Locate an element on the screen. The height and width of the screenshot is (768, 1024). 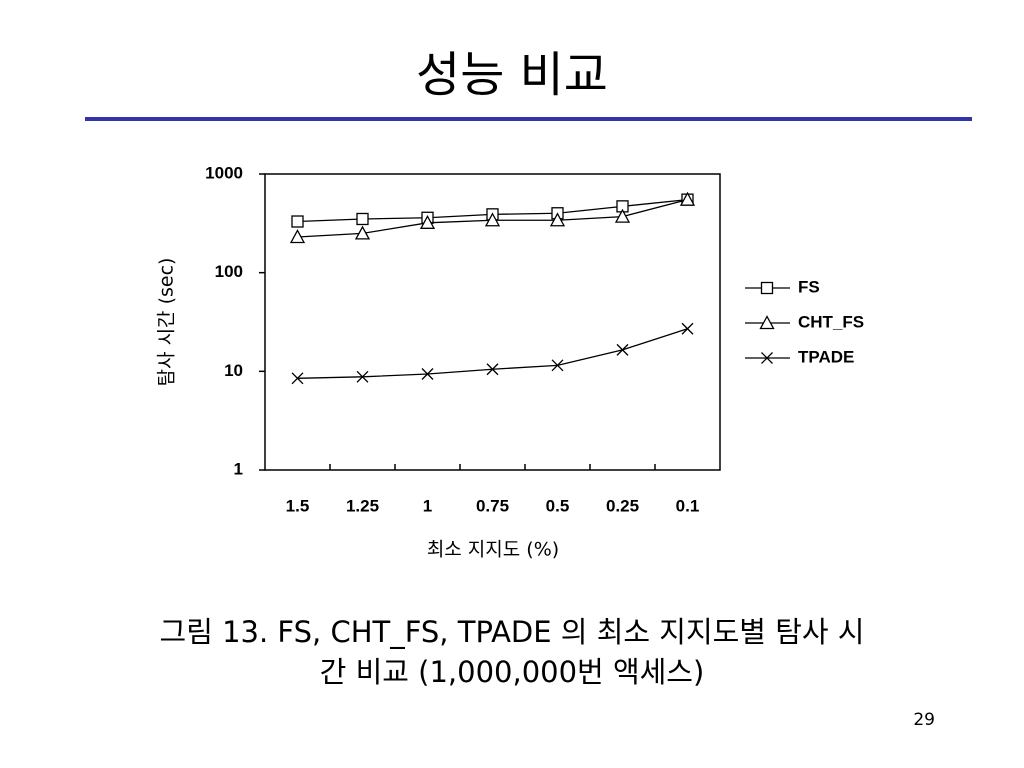
legend-label: TPADE is located at coordinates (826, 356).